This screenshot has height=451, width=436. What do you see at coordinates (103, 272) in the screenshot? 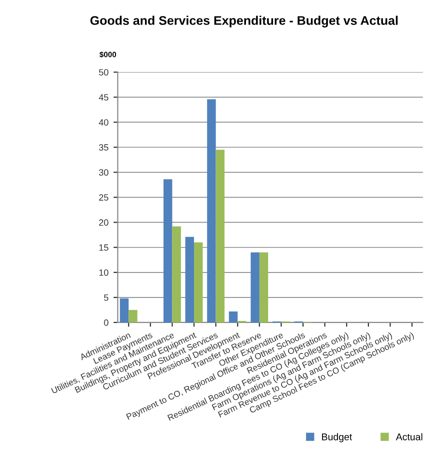
I see `y-tick-label: 10` at bounding box center [103, 272].